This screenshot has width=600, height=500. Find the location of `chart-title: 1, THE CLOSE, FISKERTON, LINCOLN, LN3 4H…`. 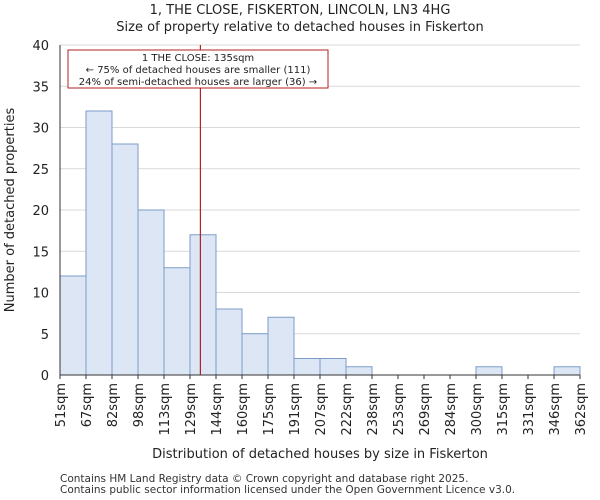

chart-title: 1, THE CLOSE, FISKERTON, LINCOLN, LN3 4H… is located at coordinates (300, 10).